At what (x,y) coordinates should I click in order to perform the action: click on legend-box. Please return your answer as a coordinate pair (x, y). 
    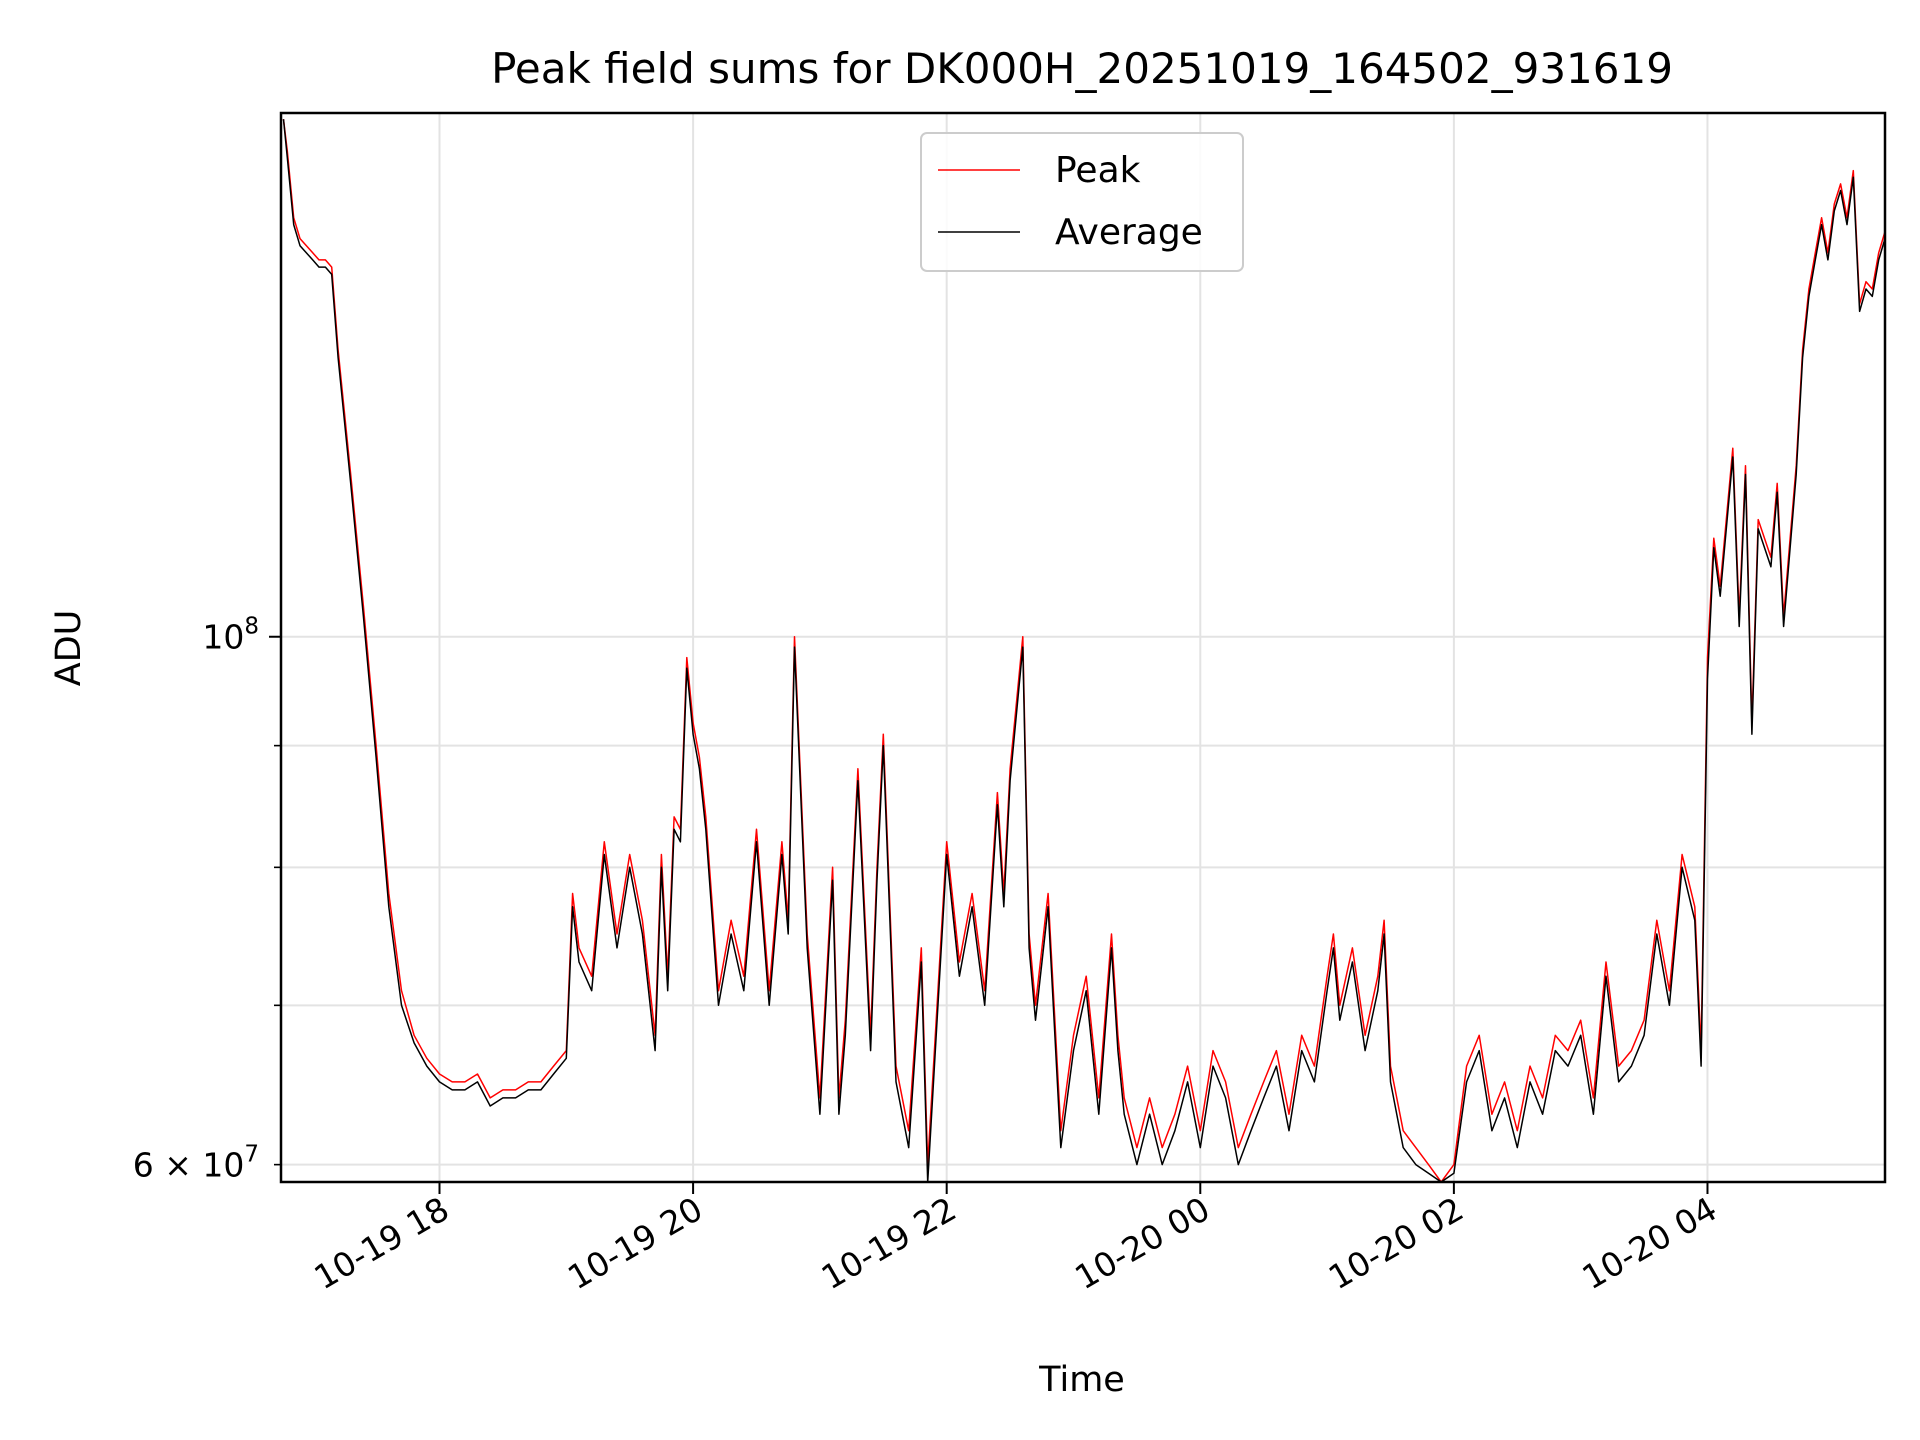
    Looking at the image, I should click on (1082, 202).